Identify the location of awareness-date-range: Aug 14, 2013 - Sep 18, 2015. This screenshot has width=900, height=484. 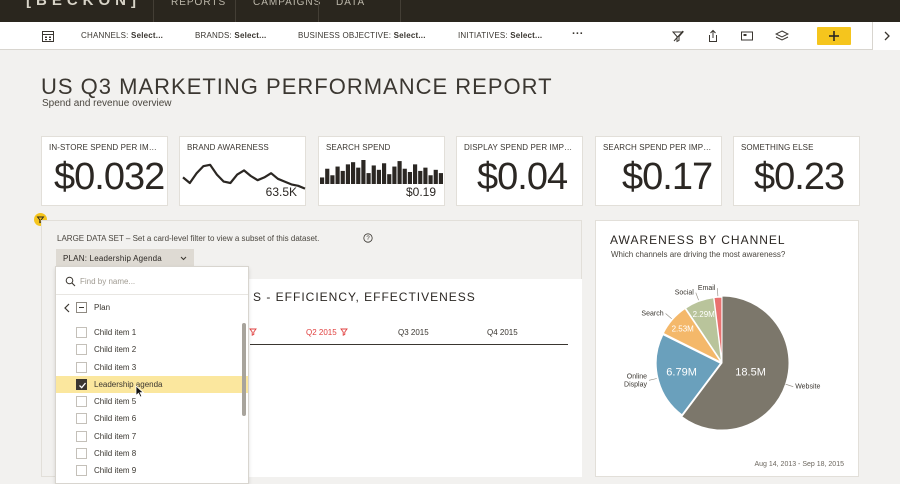
(799, 464).